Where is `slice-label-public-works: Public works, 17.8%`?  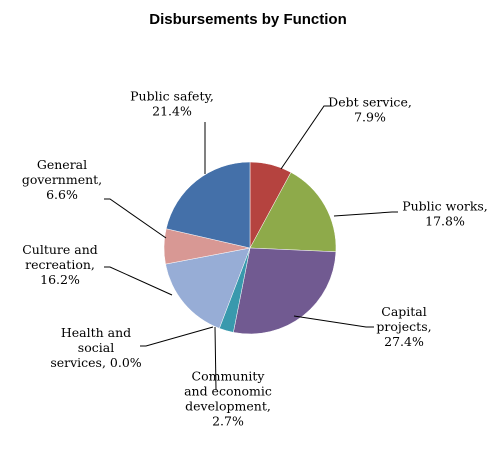
slice-label-public-works: Public works, 17.8% is located at coordinates (445, 214).